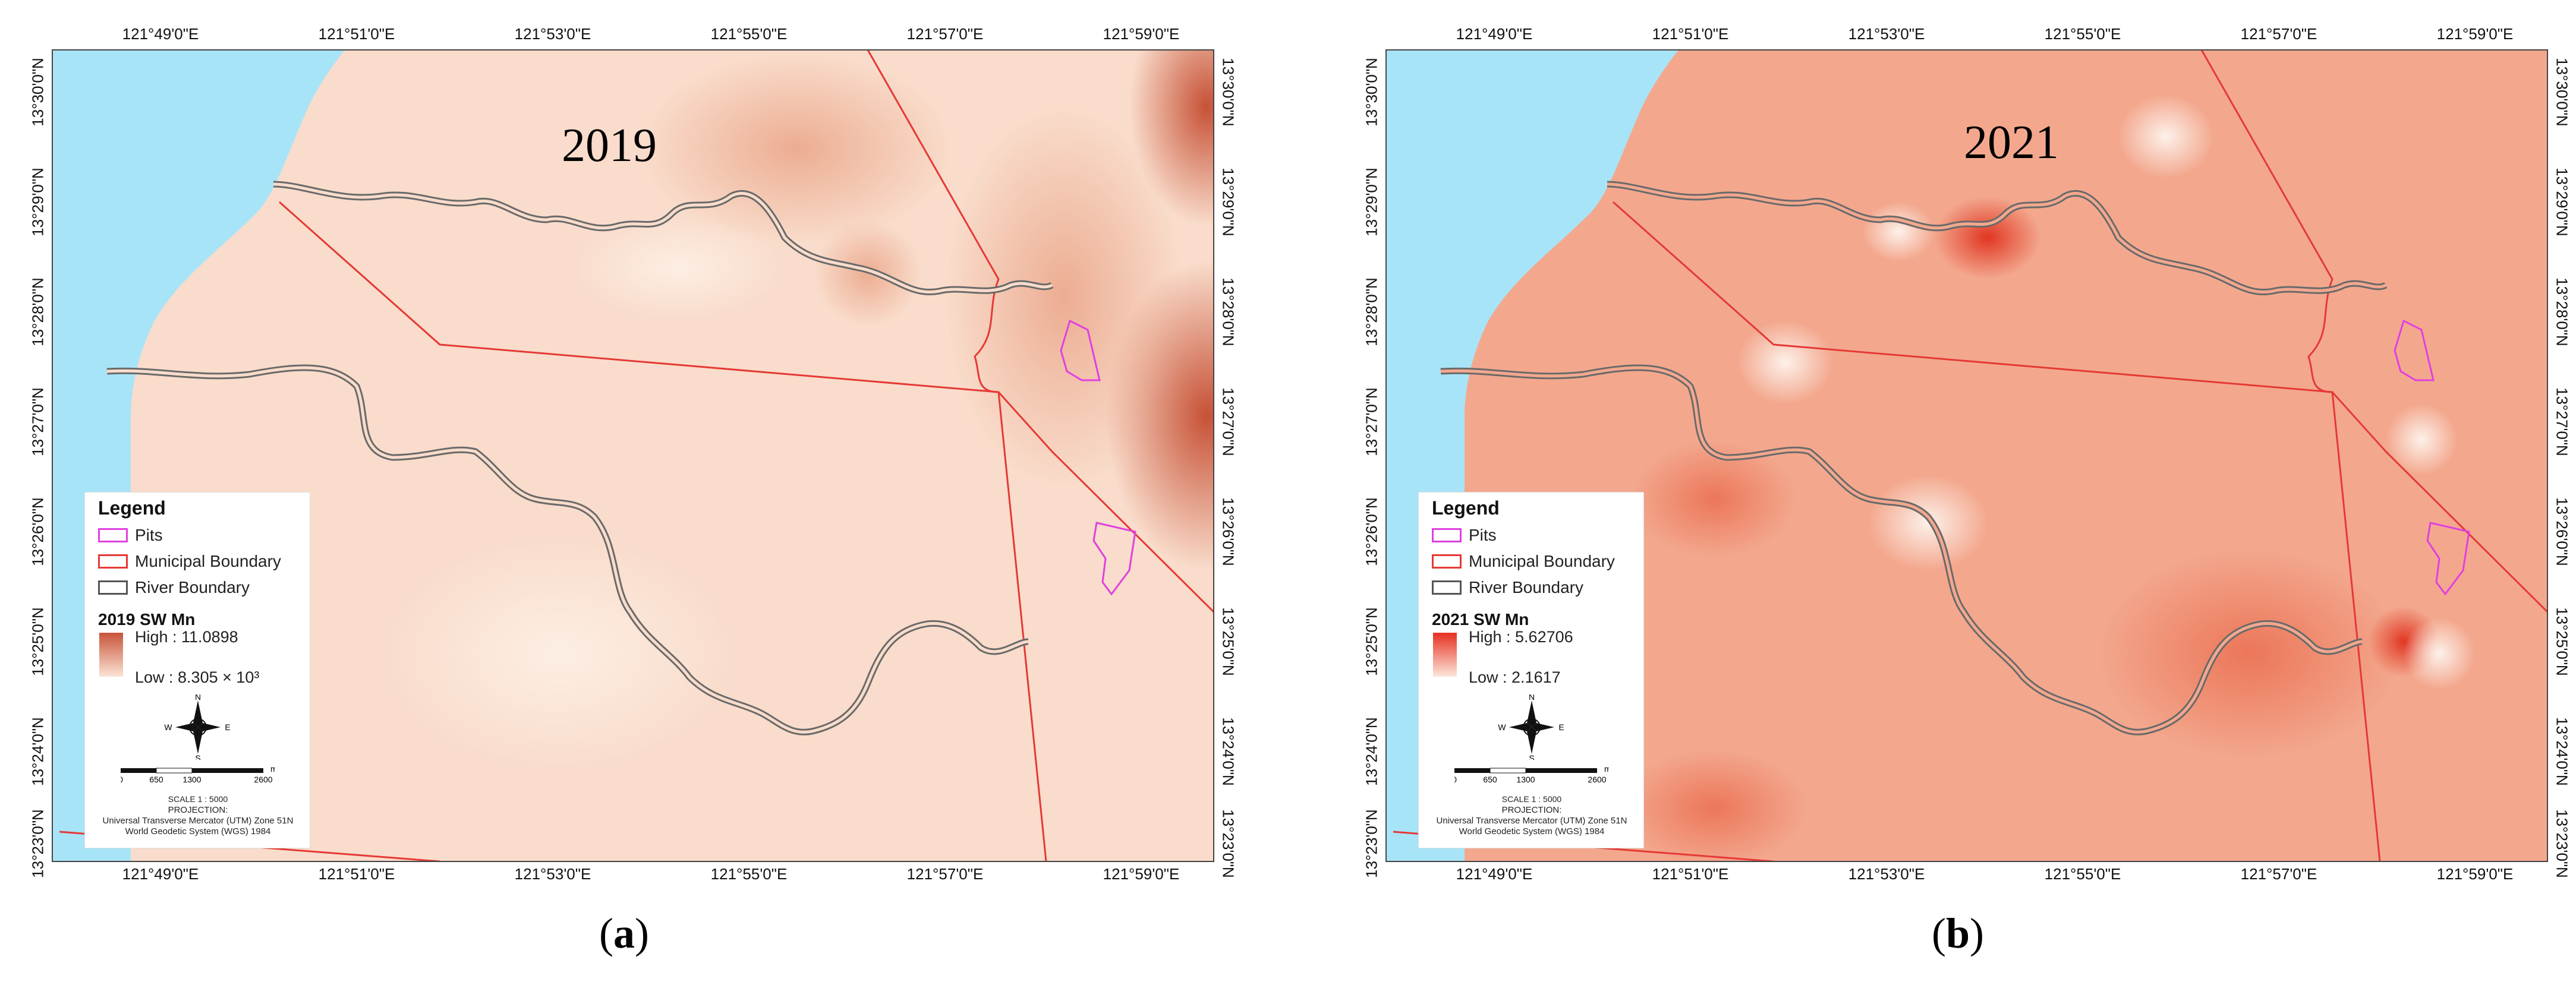 Image resolution: width=2576 pixels, height=988 pixels. Describe the element at coordinates (1064, 297) in the screenshot. I see `warm-zone-east` at that location.